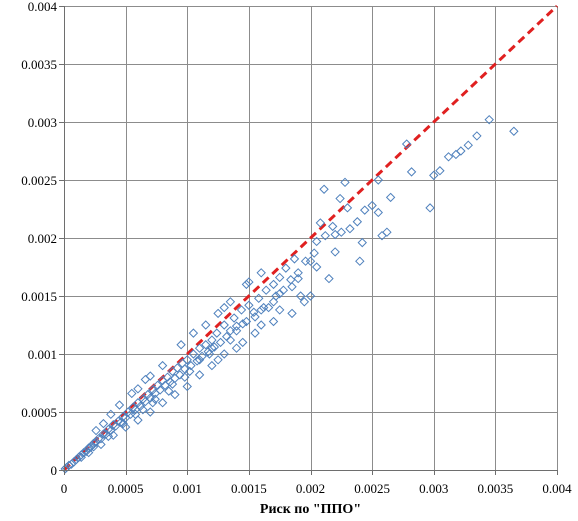  Describe the element at coordinates (42, 354) in the screenshot. I see `y-tick-label: 0.001` at that location.